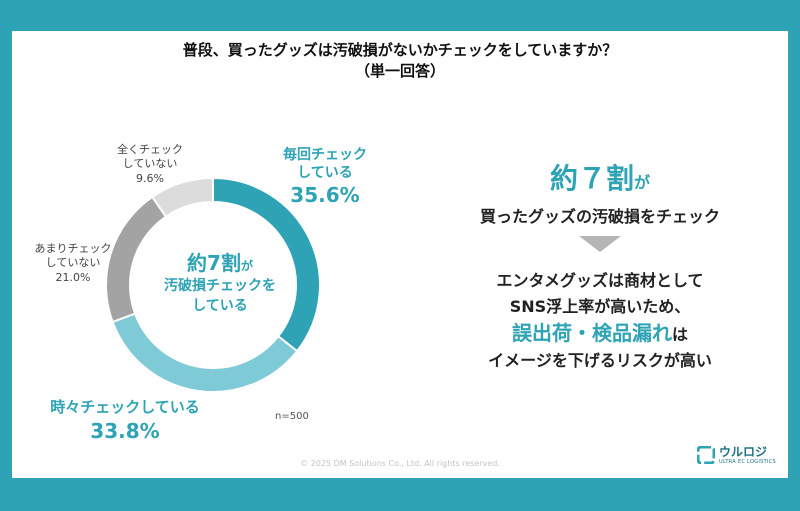 Image resolution: width=800 pixels, height=511 pixels. I want to click on slice-sometimes, so click(205, 352).